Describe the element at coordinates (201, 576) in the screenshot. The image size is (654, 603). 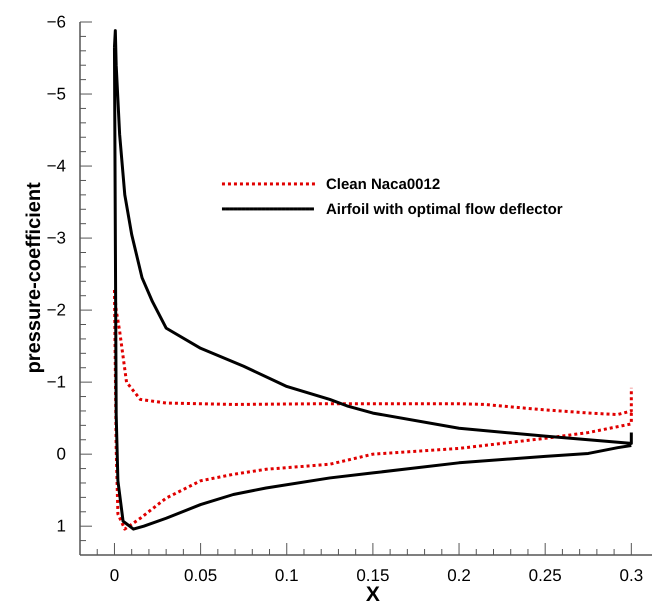
I see `x-tick-label: 0.05` at that location.